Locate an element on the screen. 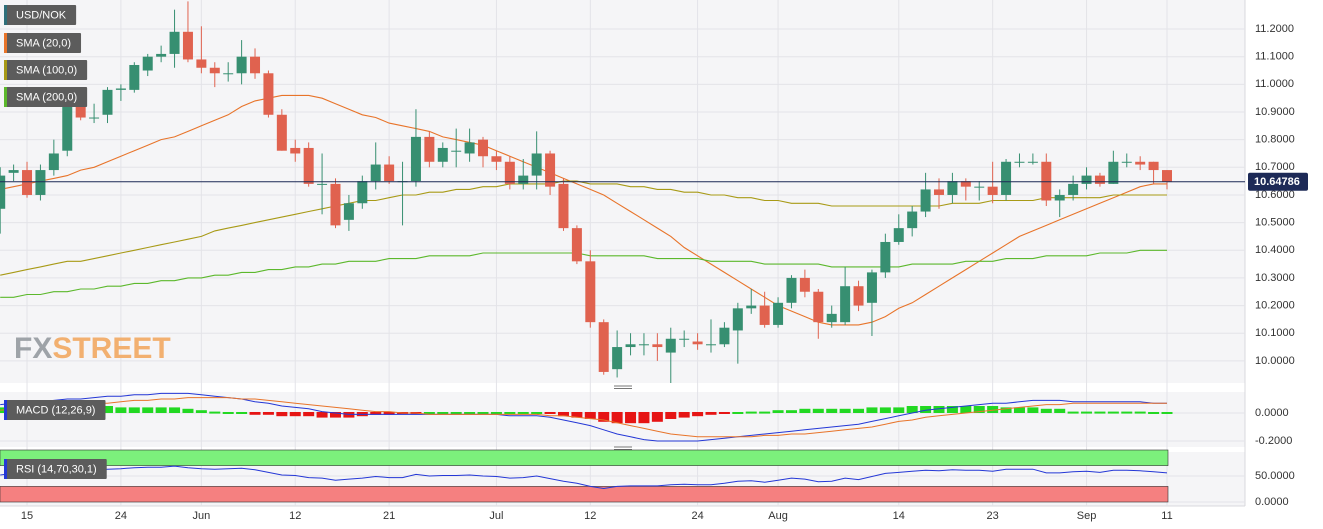 The width and height of the screenshot is (1323, 529). legend-item: MACD (12,26,9) is located at coordinates (55, 410).